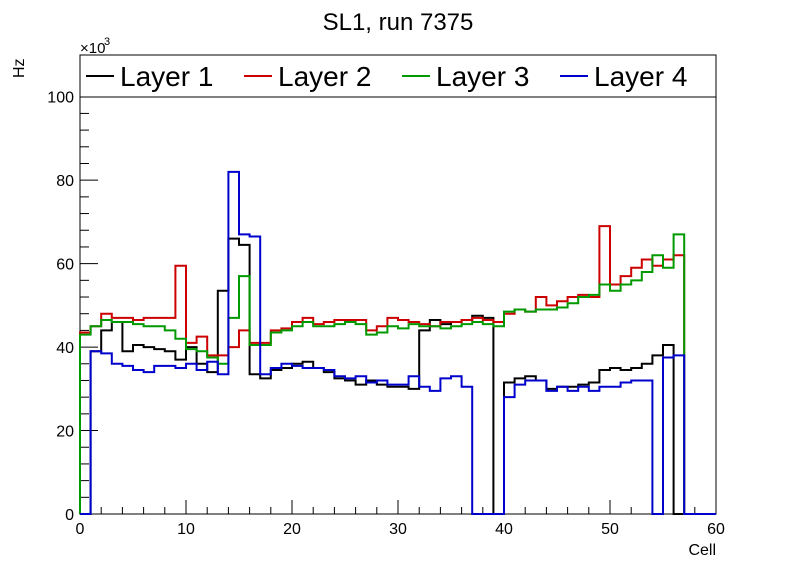 Image resolution: width=796 pixels, height=572 pixels. Describe the element at coordinates (19, 68) in the screenshot. I see `y-axis-title: Hz` at that location.